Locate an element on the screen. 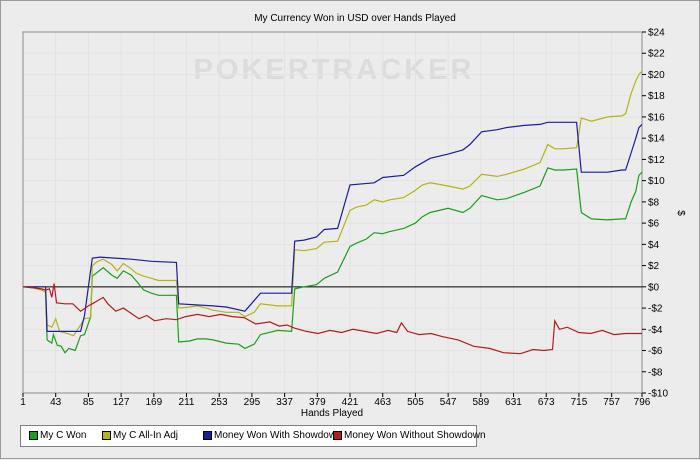 The width and height of the screenshot is (700, 460). x-tick-label: 796 is located at coordinates (642, 402).